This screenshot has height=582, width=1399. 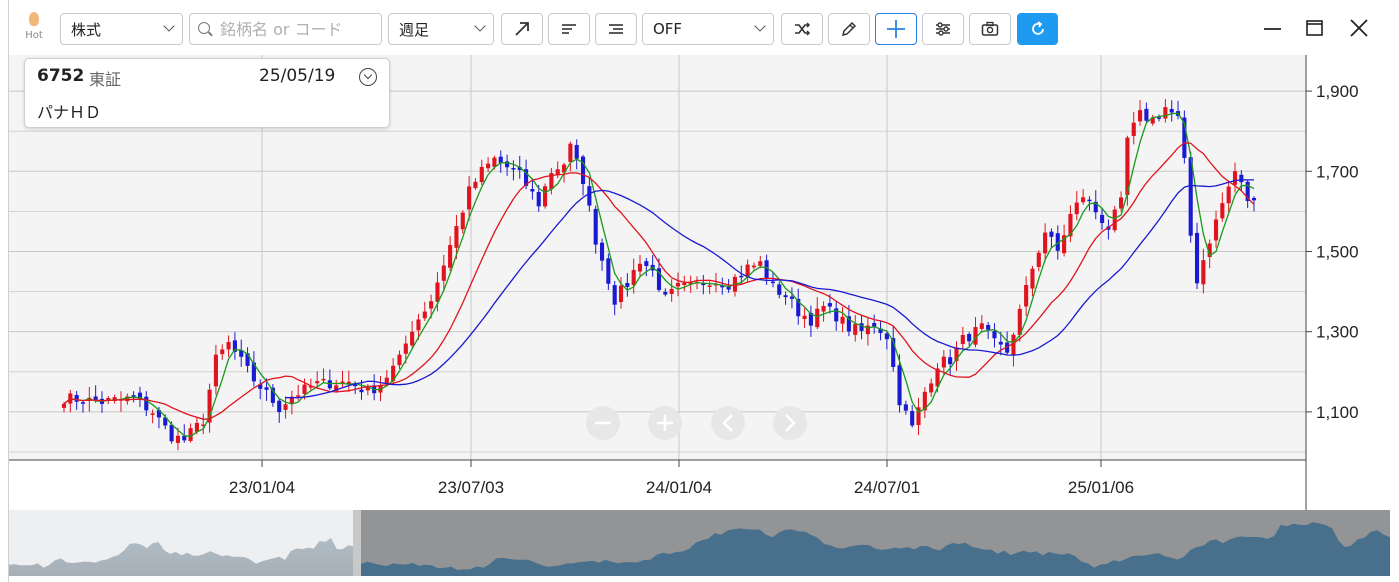 I want to click on refresh-button, so click(x=1037, y=29).